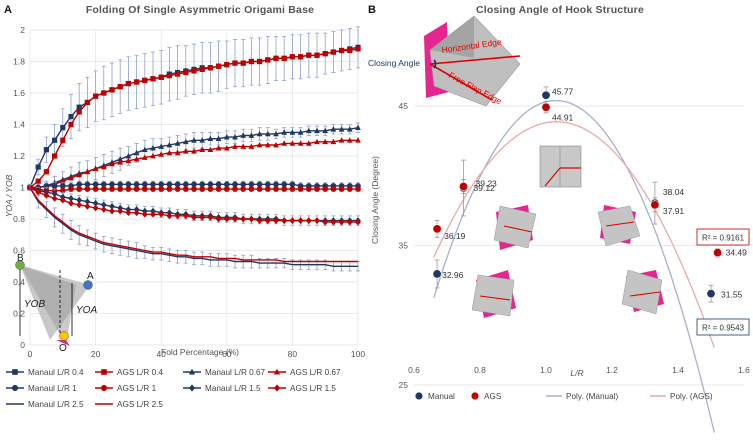 The width and height of the screenshot is (753, 443). What do you see at coordinates (394, 63) in the screenshot?
I see `closing-angle-label: Closing Angle` at bounding box center [394, 63].